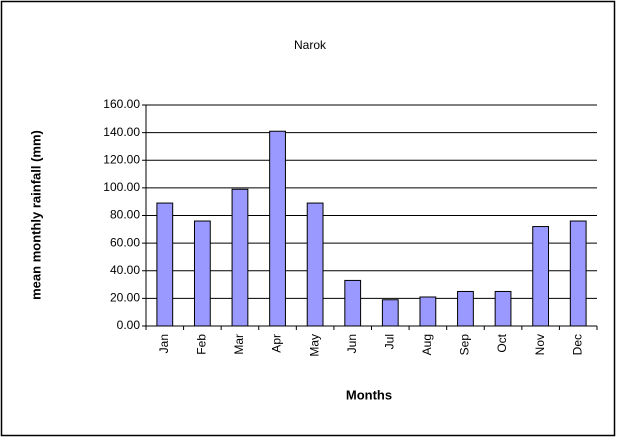 This screenshot has width=617, height=438. Describe the element at coordinates (389, 341) in the screenshot. I see `x-tick-label: Jul` at that location.